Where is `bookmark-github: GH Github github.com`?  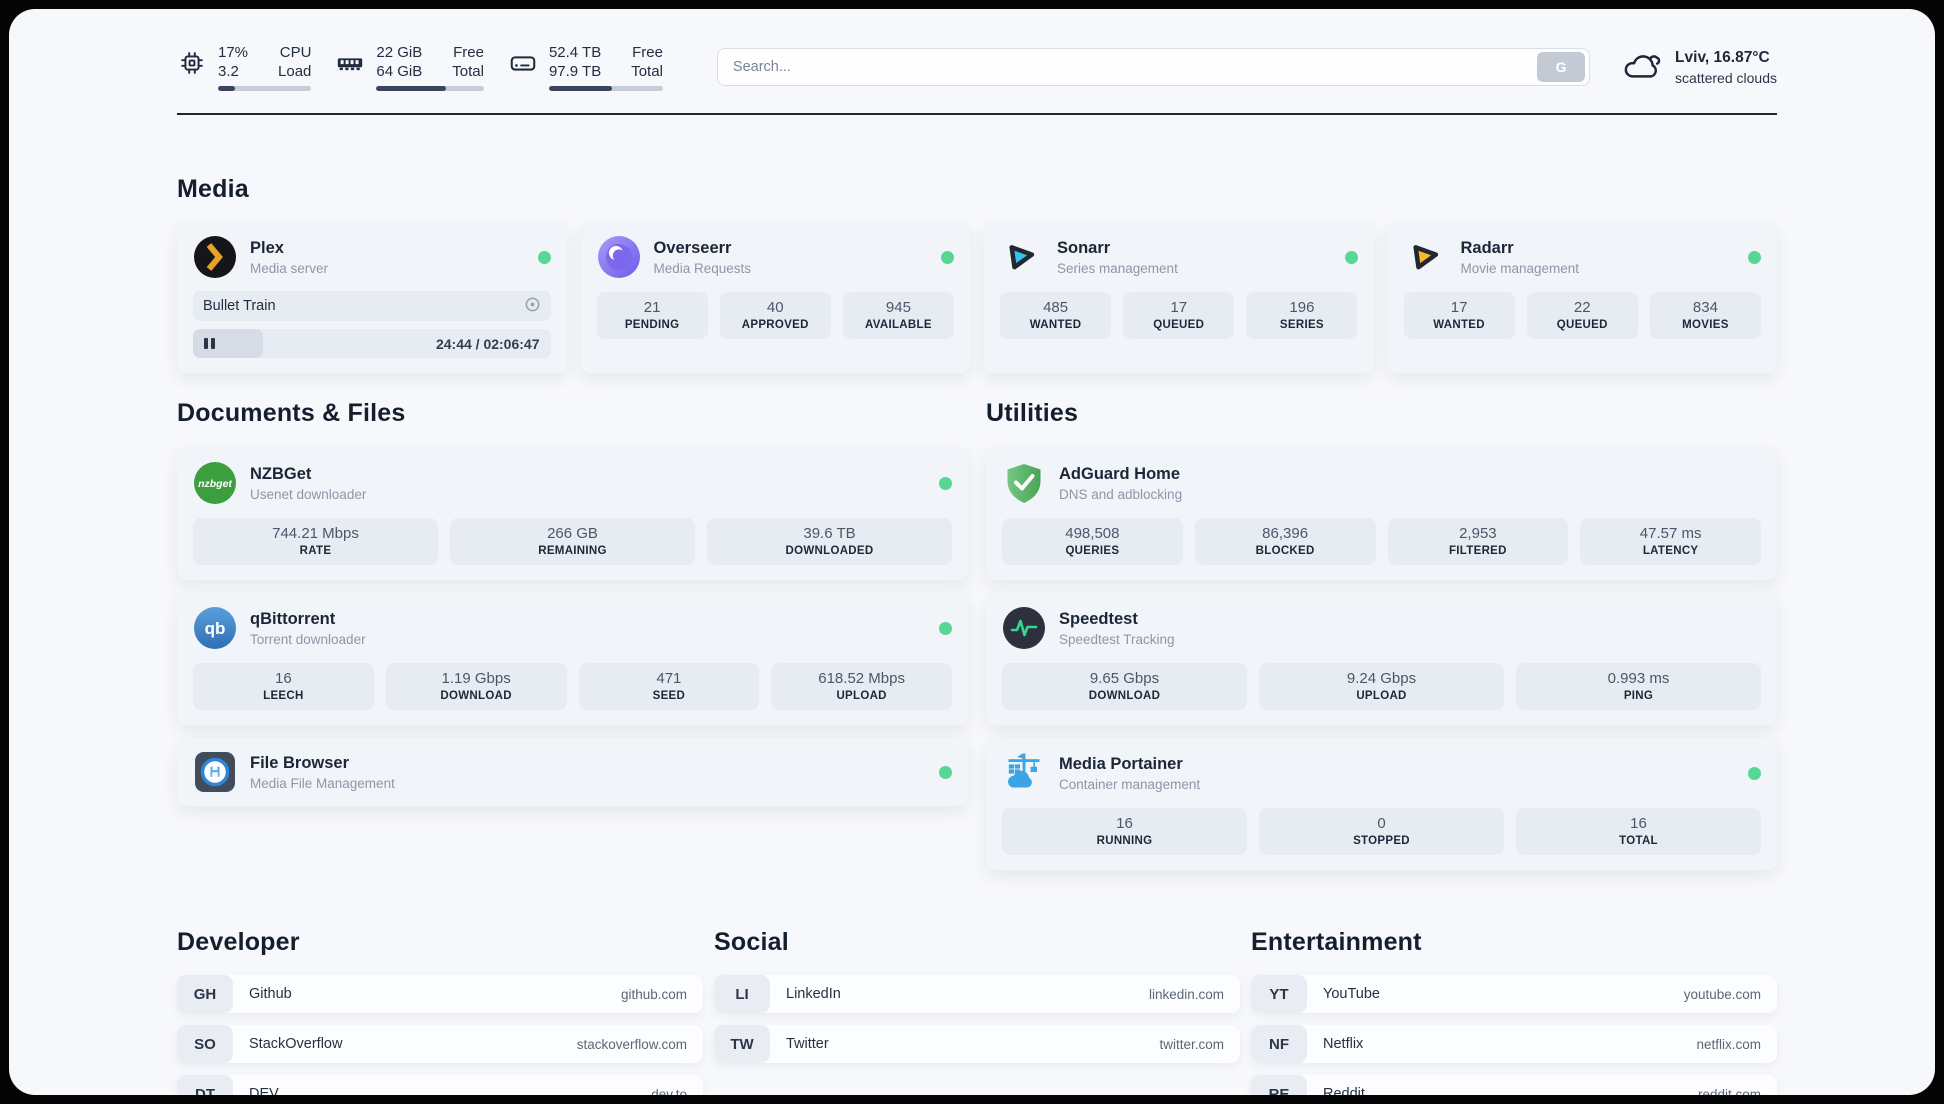
bookmark-github: GH Github github.com is located at coordinates (440, 994).